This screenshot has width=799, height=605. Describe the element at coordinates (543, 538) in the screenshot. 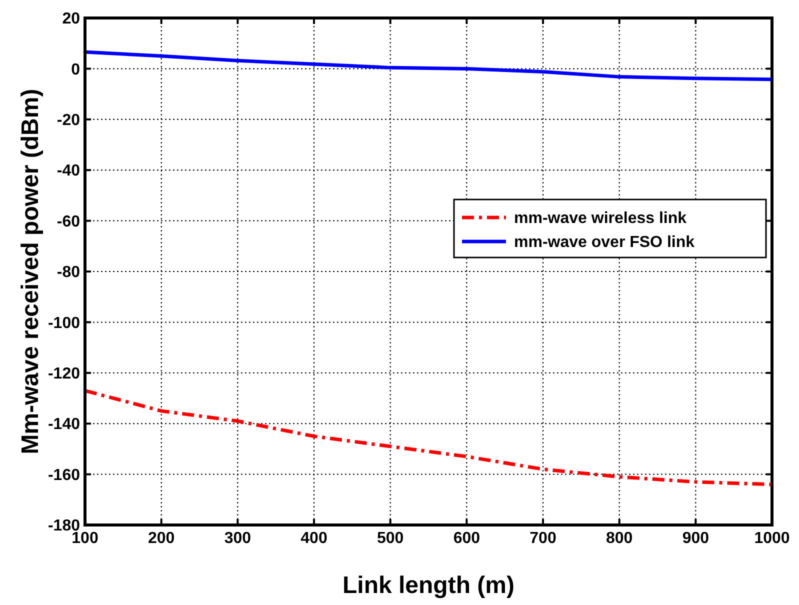

I see `x-tick-label: 700` at that location.